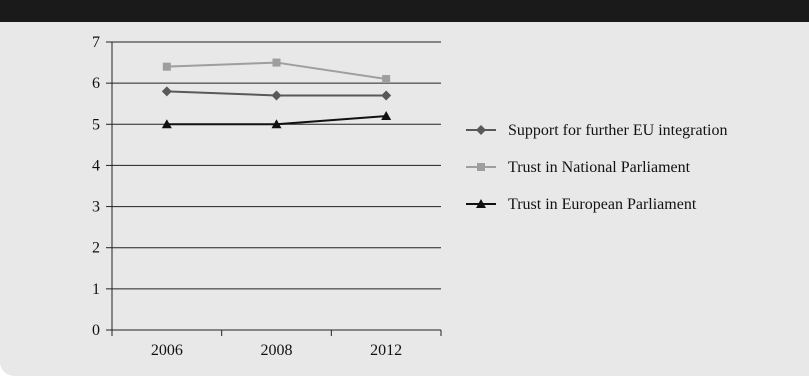 This screenshot has height=376, width=809. I want to click on legend-label-1: Trust in National Parliament, so click(599, 167).